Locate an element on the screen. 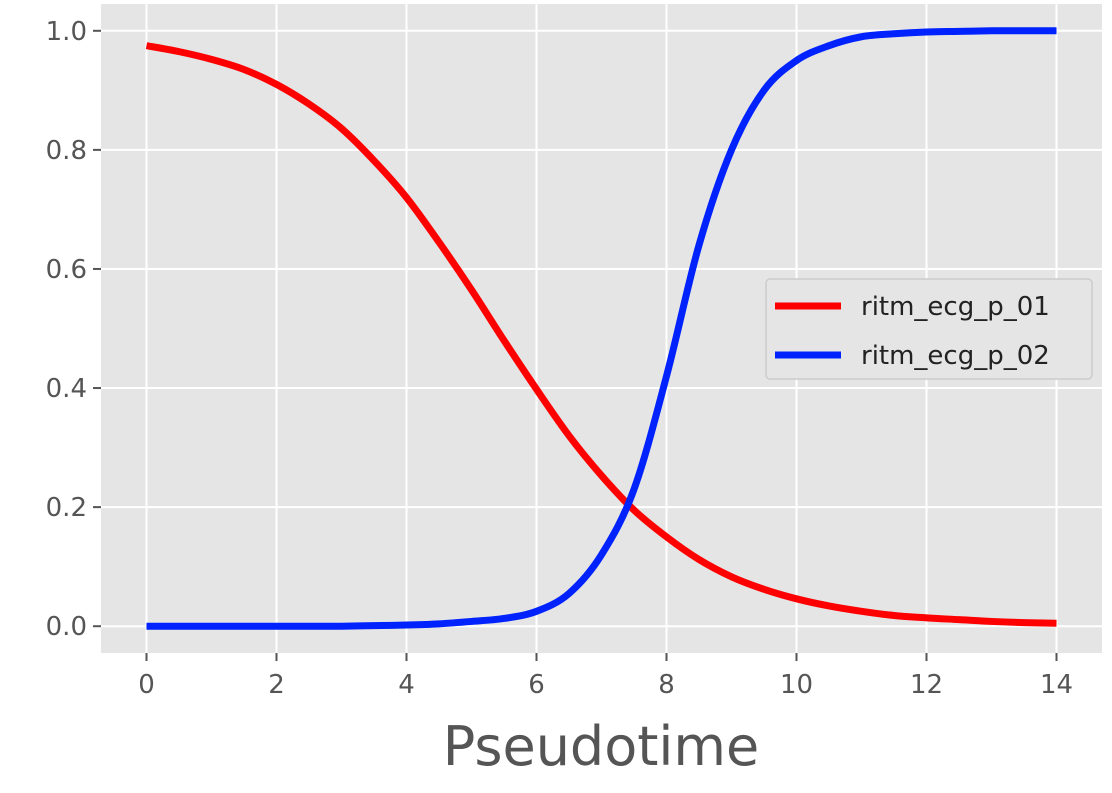 This screenshot has width=1112, height=793. legend-label: ritm_ecg_p_02 is located at coordinates (955, 356).